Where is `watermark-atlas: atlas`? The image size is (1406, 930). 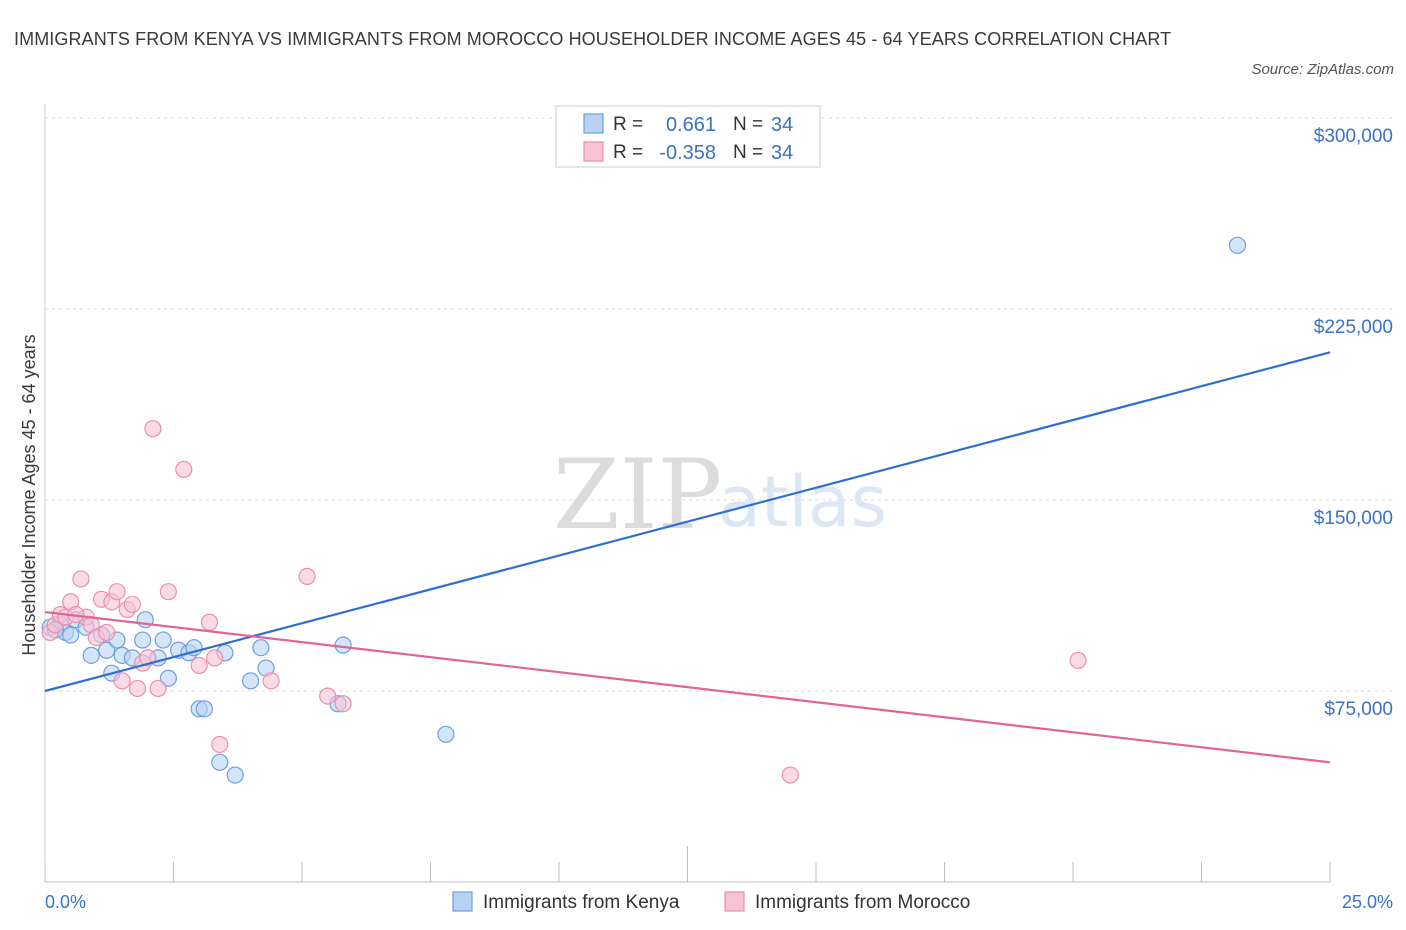 watermark-atlas: atlas is located at coordinates (802, 502).